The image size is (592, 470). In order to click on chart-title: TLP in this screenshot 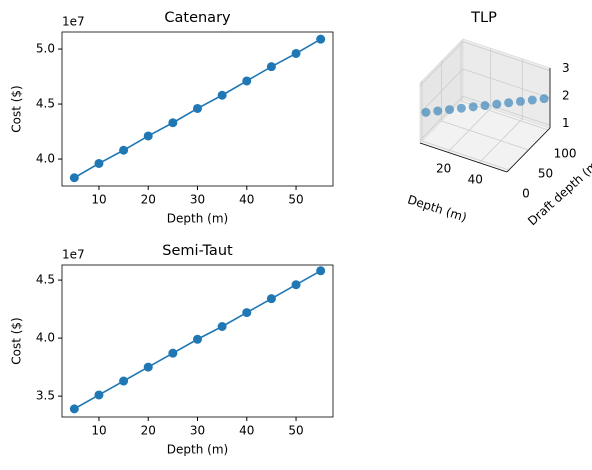, I will do `click(483, 18)`.